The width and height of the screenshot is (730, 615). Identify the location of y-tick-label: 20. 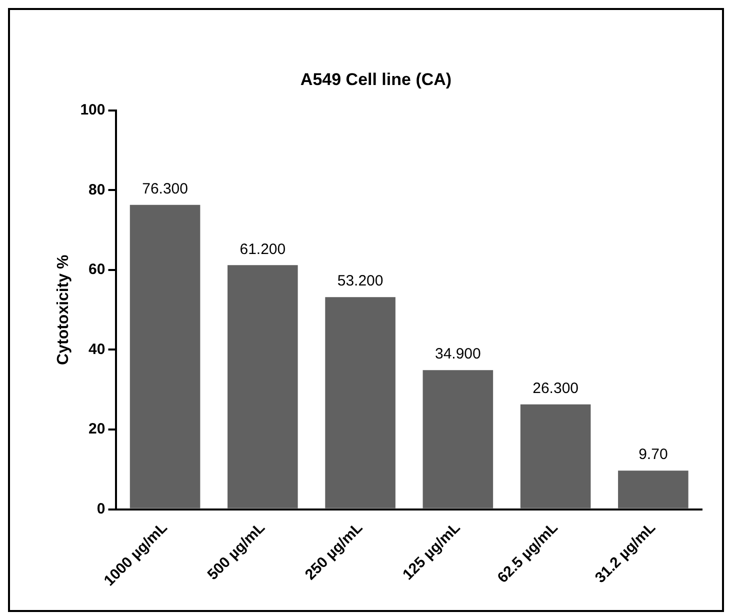
(97, 429).